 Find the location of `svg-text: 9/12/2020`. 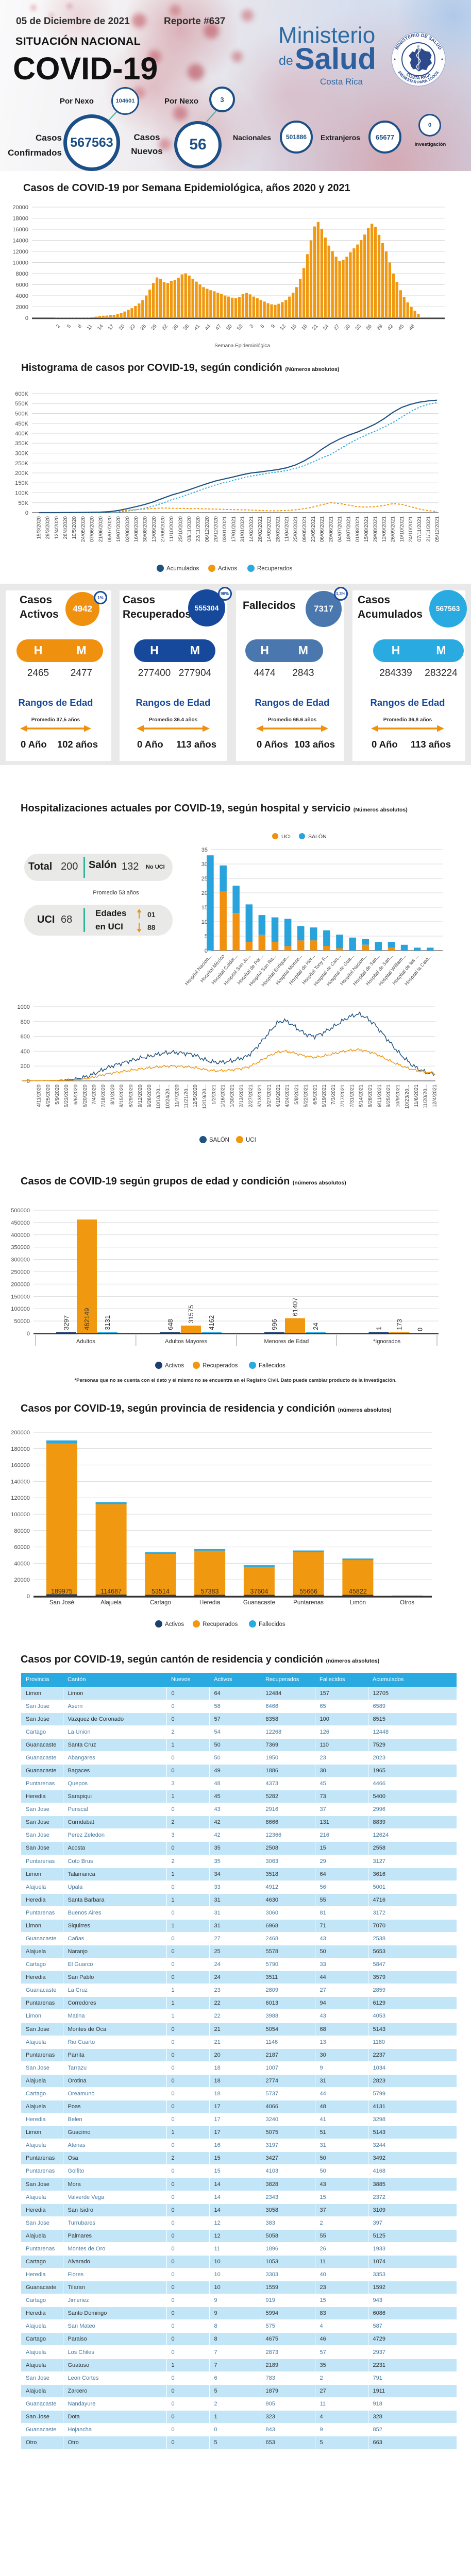

svg-text: 9/12/2020 is located at coordinates (140, 1096).